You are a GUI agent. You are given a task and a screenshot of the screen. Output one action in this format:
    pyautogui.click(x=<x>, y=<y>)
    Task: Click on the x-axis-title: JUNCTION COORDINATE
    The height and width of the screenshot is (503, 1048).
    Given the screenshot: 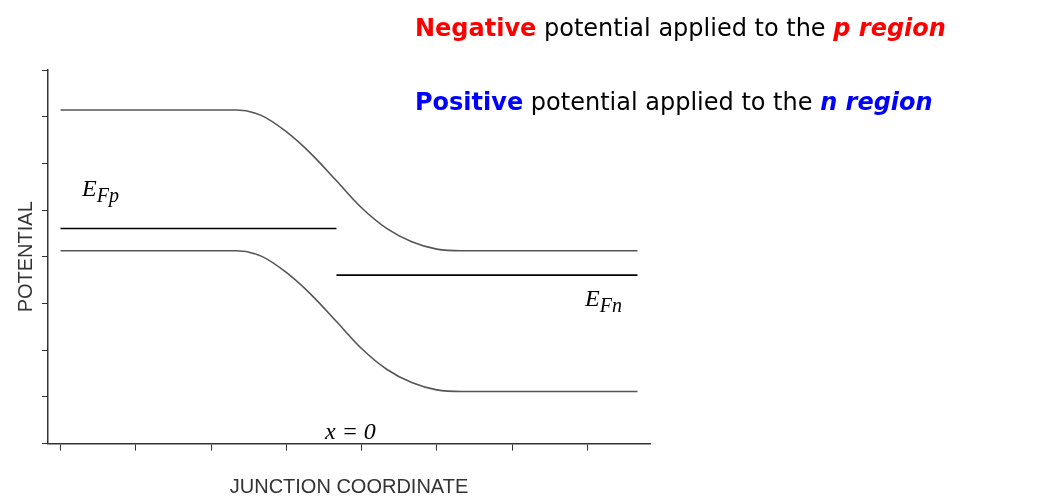 What is the action you would take?
    pyautogui.click(x=349, y=485)
    